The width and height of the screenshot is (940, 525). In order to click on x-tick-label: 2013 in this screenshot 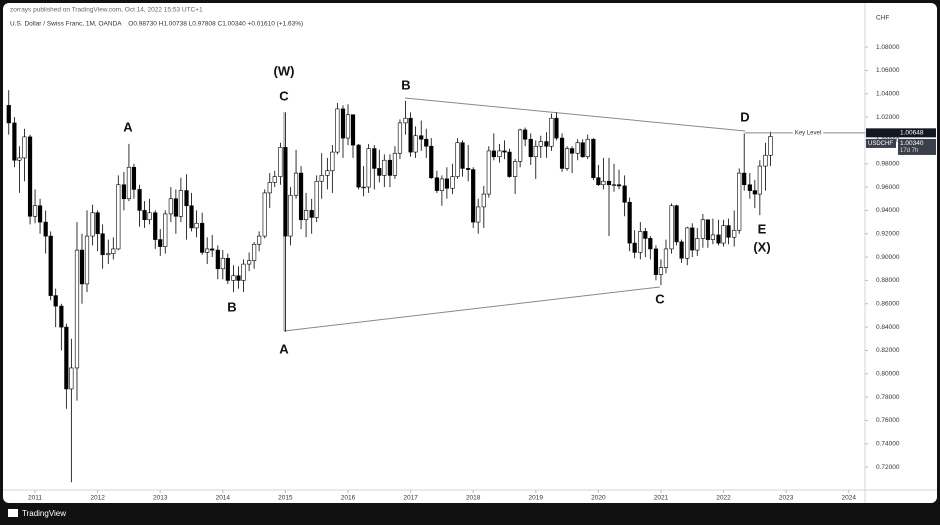, I will do `click(160, 498)`.